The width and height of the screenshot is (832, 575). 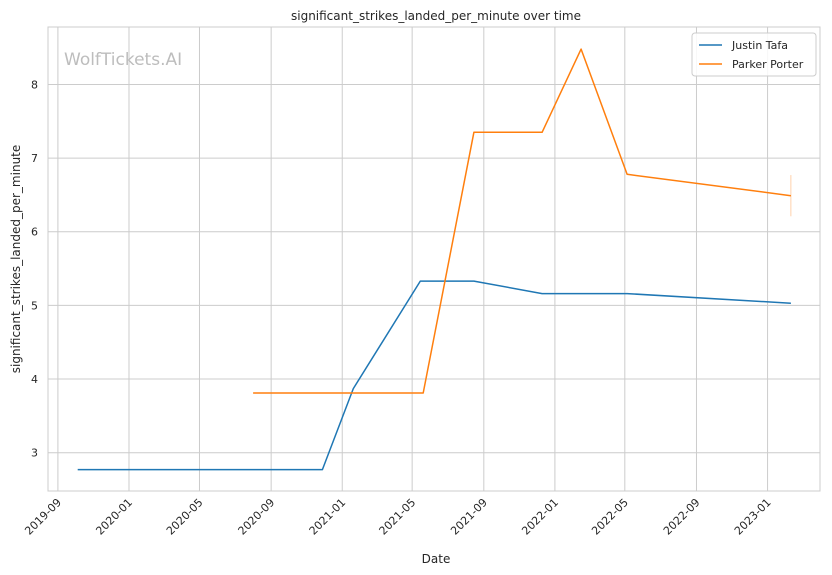 I want to click on x-tick-label: 2022-01, so click(x=540, y=517).